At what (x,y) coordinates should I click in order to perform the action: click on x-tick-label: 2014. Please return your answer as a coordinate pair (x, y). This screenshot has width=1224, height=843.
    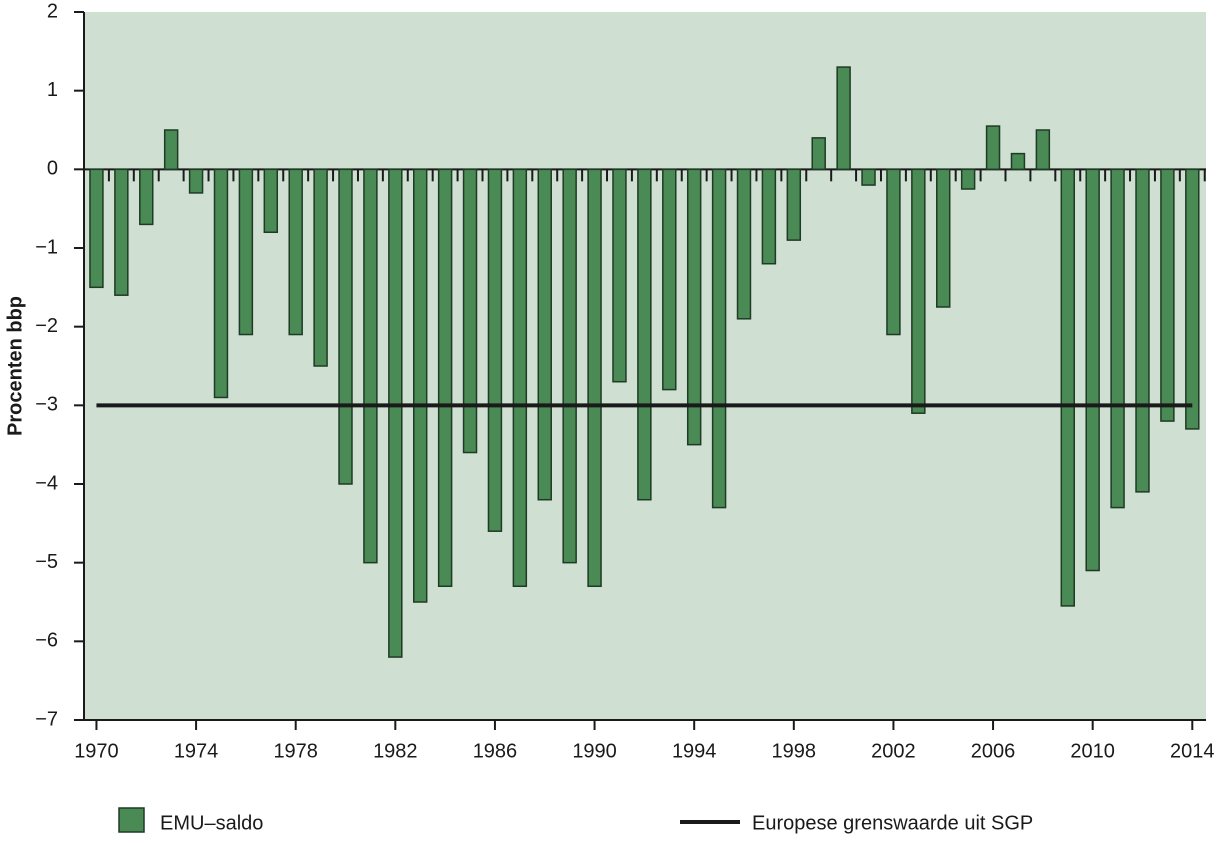
    Looking at the image, I should click on (1192, 751).